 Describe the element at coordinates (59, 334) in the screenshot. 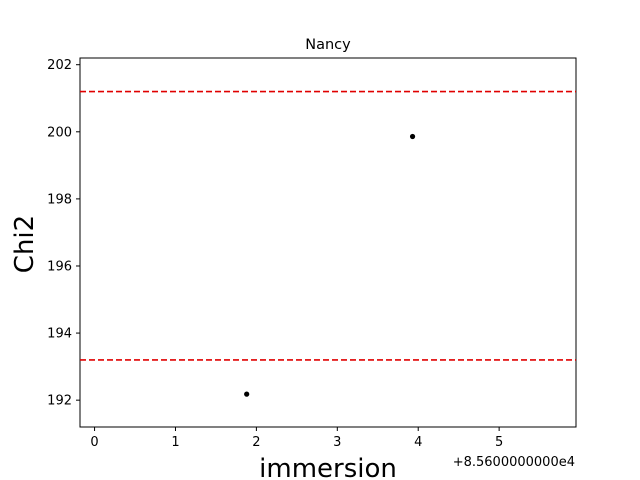

I see `y-tick-label: 194` at that location.